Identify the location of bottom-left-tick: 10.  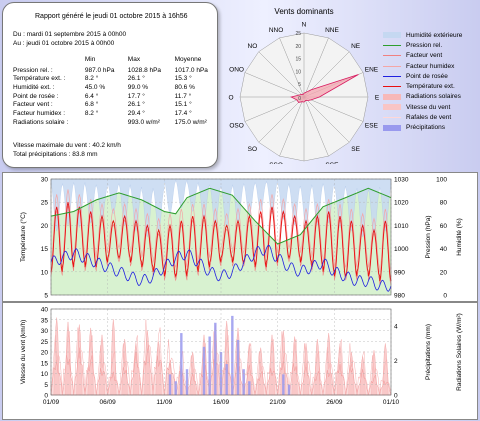
(45, 374).